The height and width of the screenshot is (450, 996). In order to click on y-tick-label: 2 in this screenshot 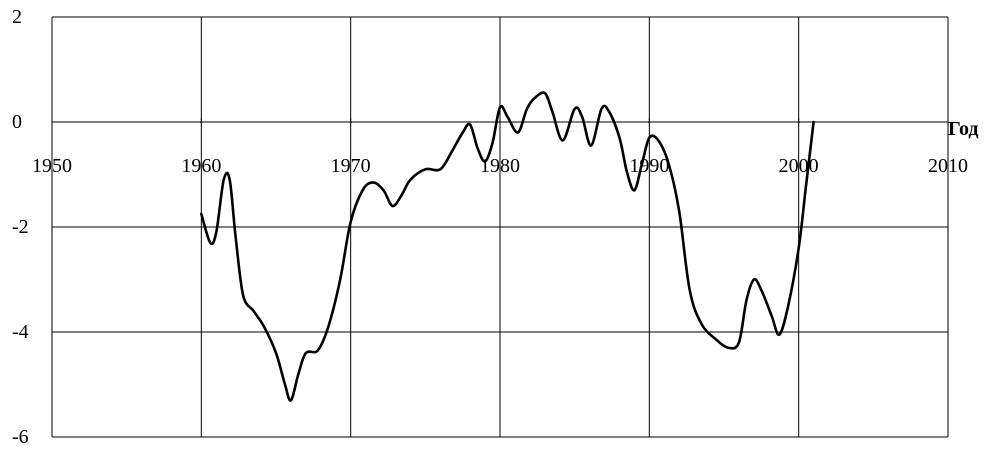, I will do `click(17, 17)`.